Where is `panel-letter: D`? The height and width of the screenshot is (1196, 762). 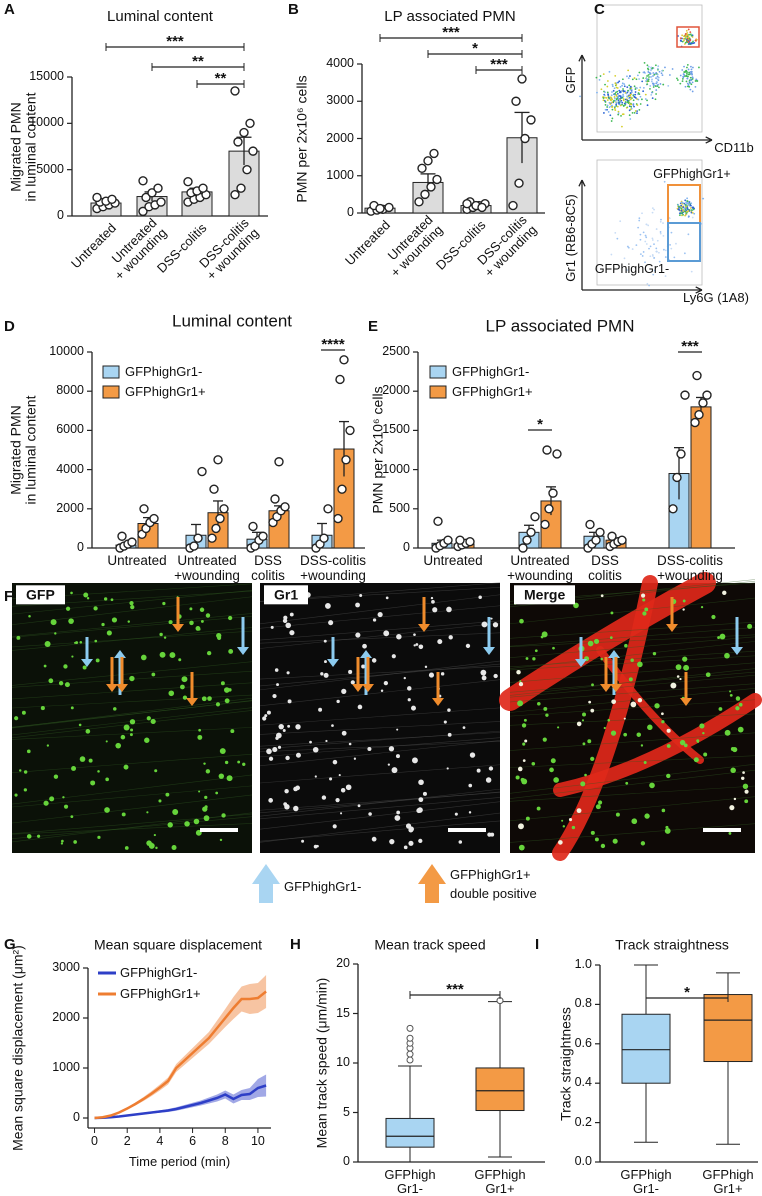
panel-letter: D is located at coordinates (9, 326).